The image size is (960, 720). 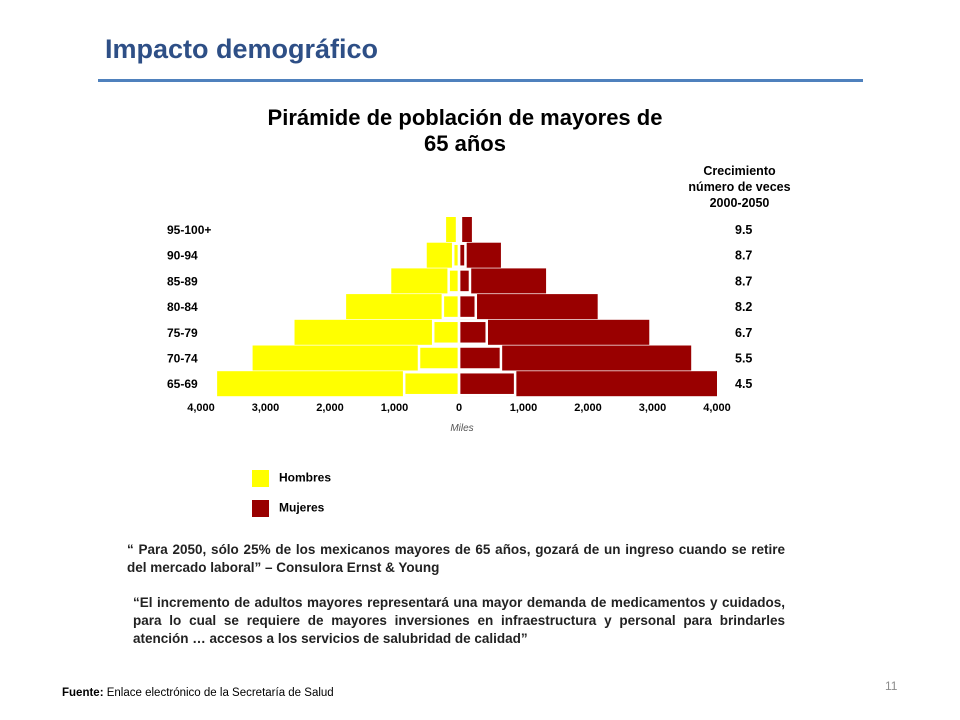 I want to click on chart-title-line-1: Pirámide de población de mayores de, so click(x=465, y=117).